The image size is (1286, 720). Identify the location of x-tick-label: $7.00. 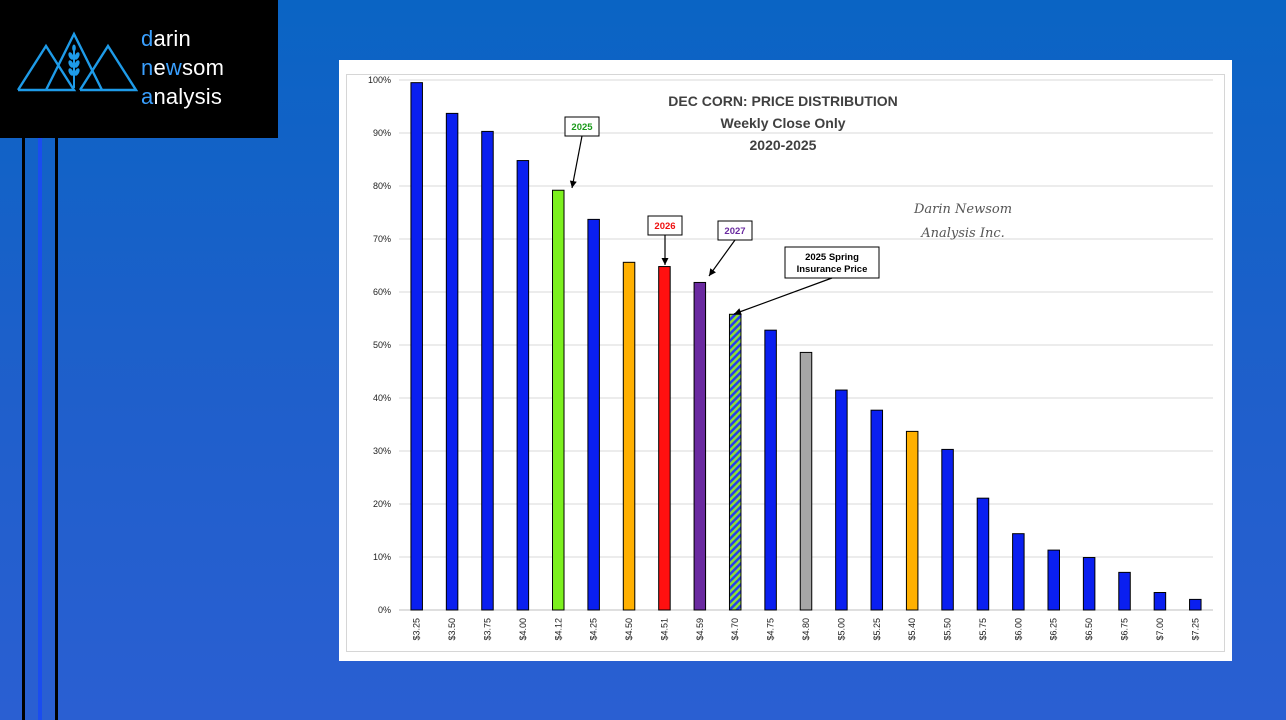
(1160, 629).